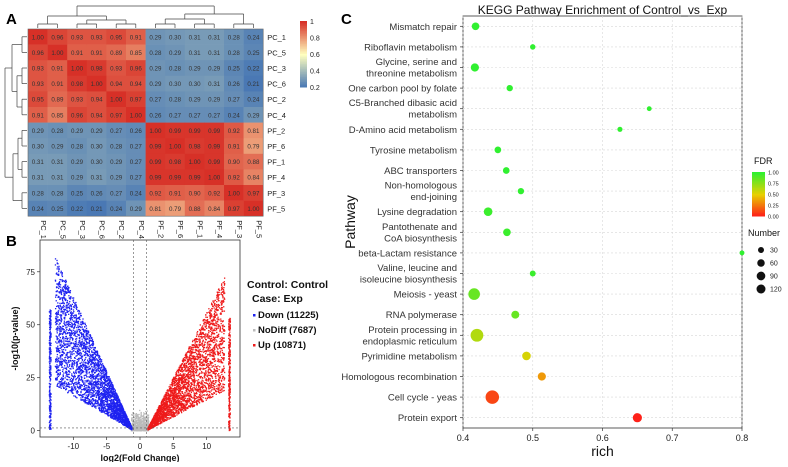  Describe the element at coordinates (346, 19) in the screenshot. I see `panel-letter-c: C` at that location.